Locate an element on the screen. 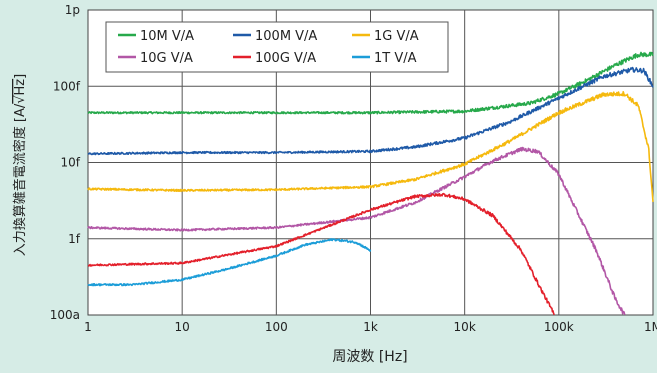 The image size is (657, 373). y-axis-label-main: 入力換算雑音電流密度 [A/ is located at coordinates (20, 179).